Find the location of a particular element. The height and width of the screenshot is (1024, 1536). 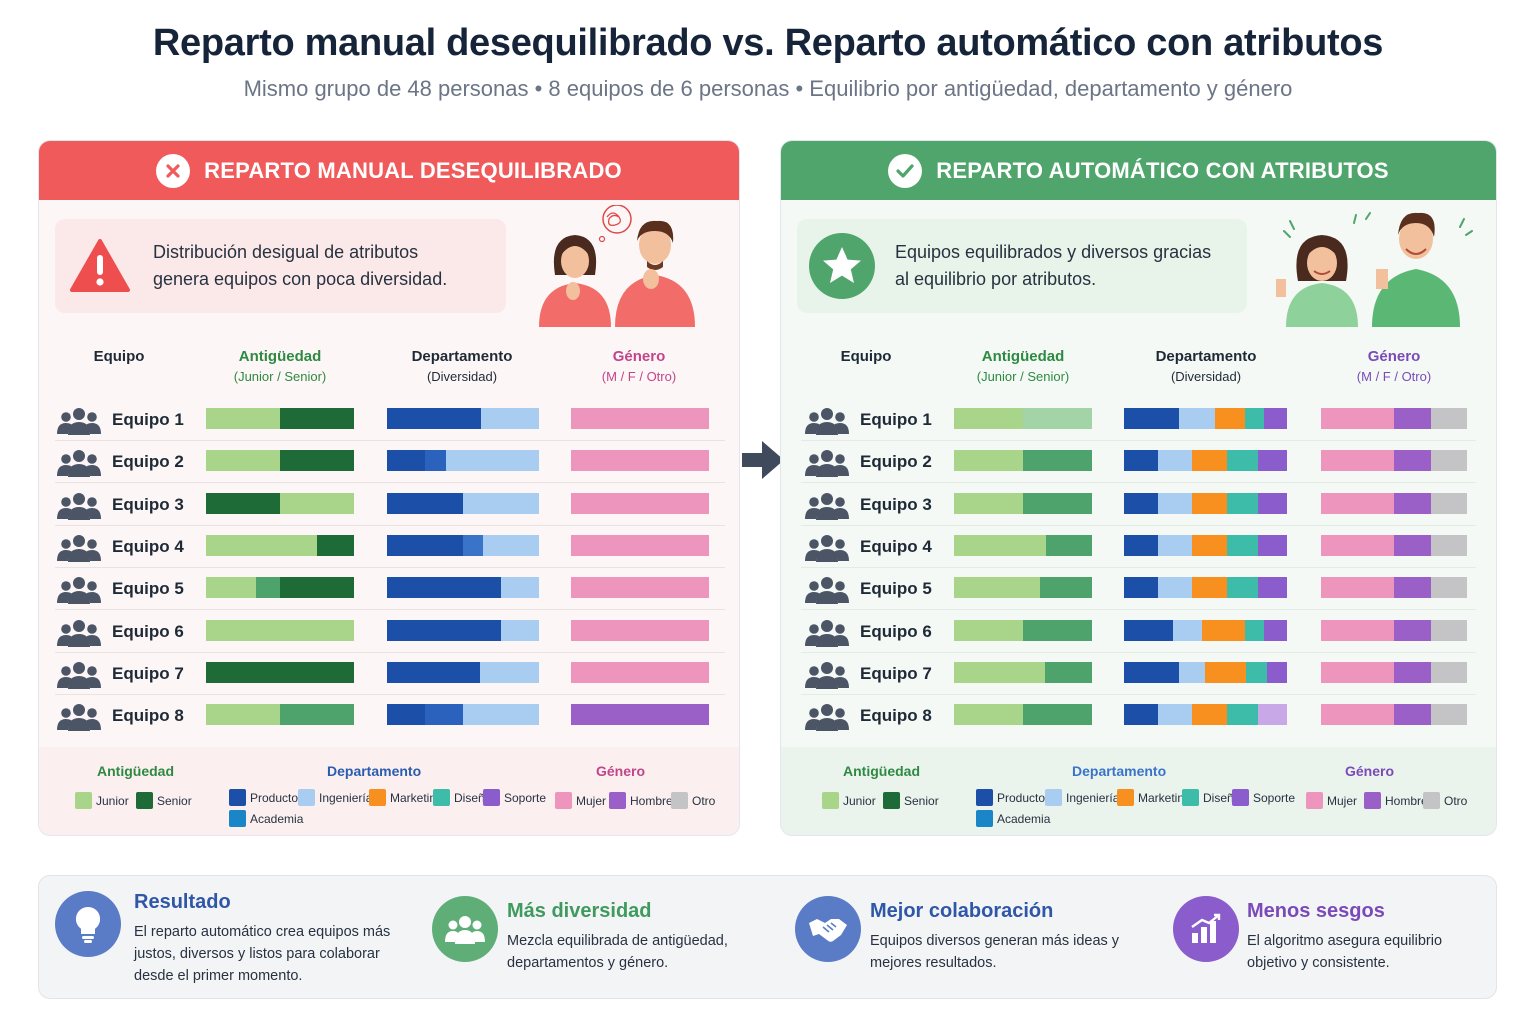

auto-panel-header: REPARTO AUTOMÁTICO CON ATRIBUTOS is located at coordinates (1138, 170).